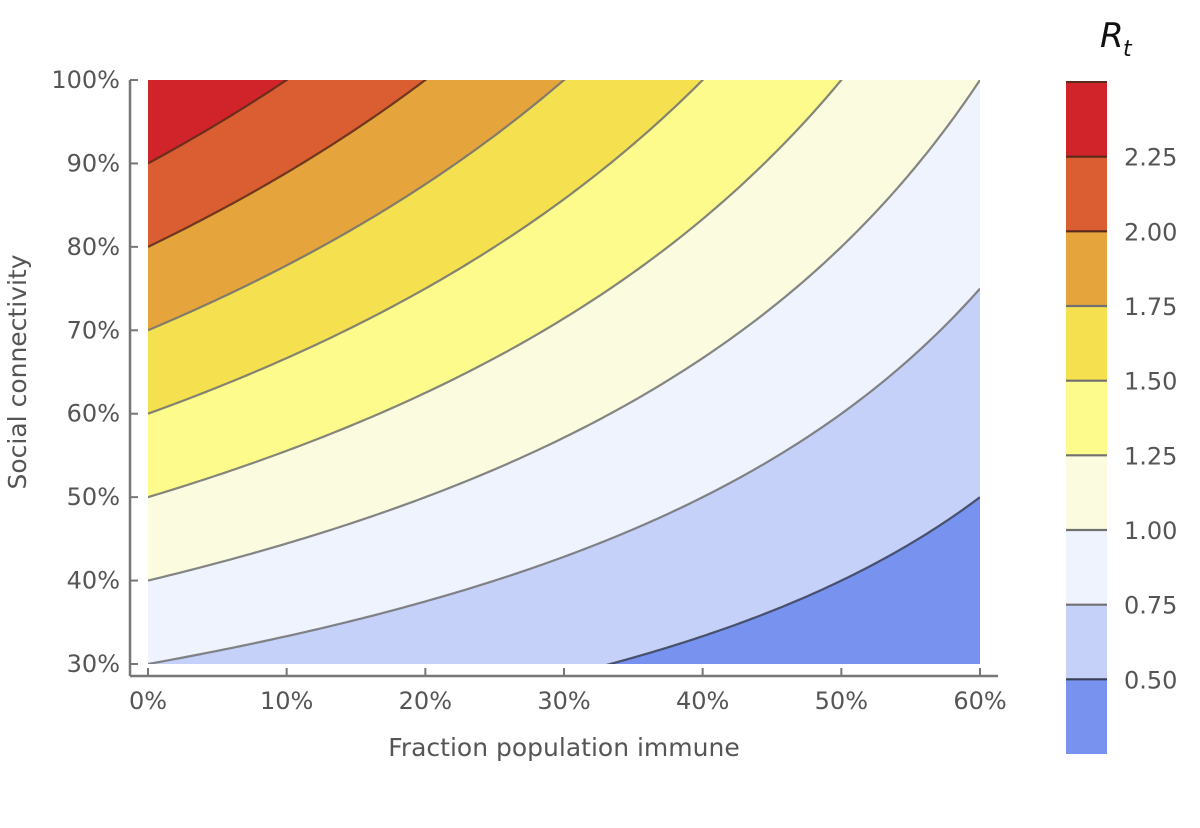 The width and height of the screenshot is (1200, 828). I want to click on x-tick-label-5: 50%, so click(841, 701).